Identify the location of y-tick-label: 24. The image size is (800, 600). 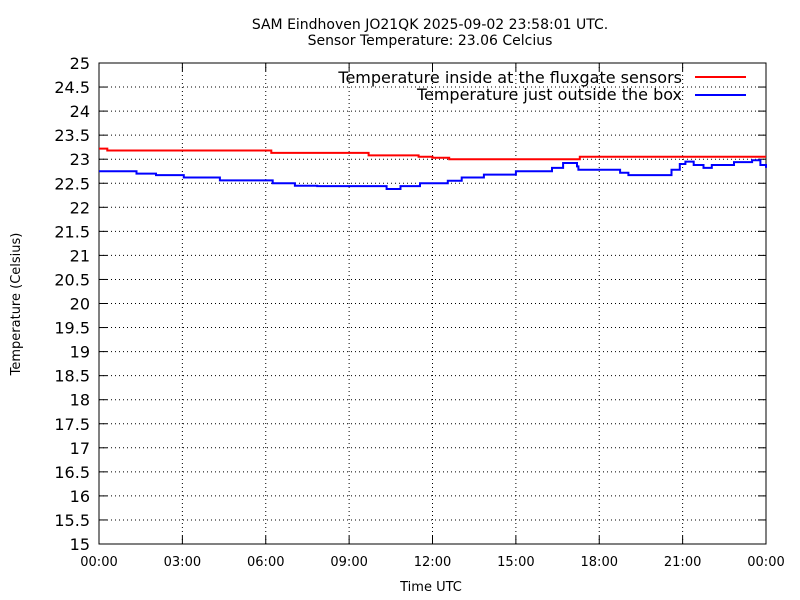
(80, 111).